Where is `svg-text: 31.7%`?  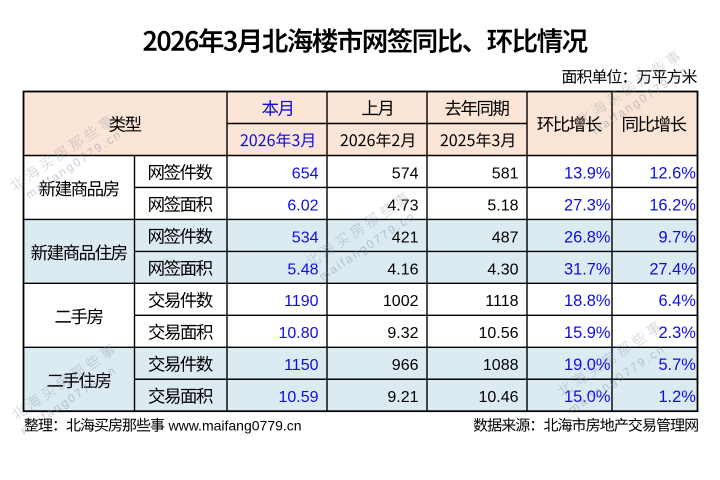 svg-text: 31.7% is located at coordinates (587, 269).